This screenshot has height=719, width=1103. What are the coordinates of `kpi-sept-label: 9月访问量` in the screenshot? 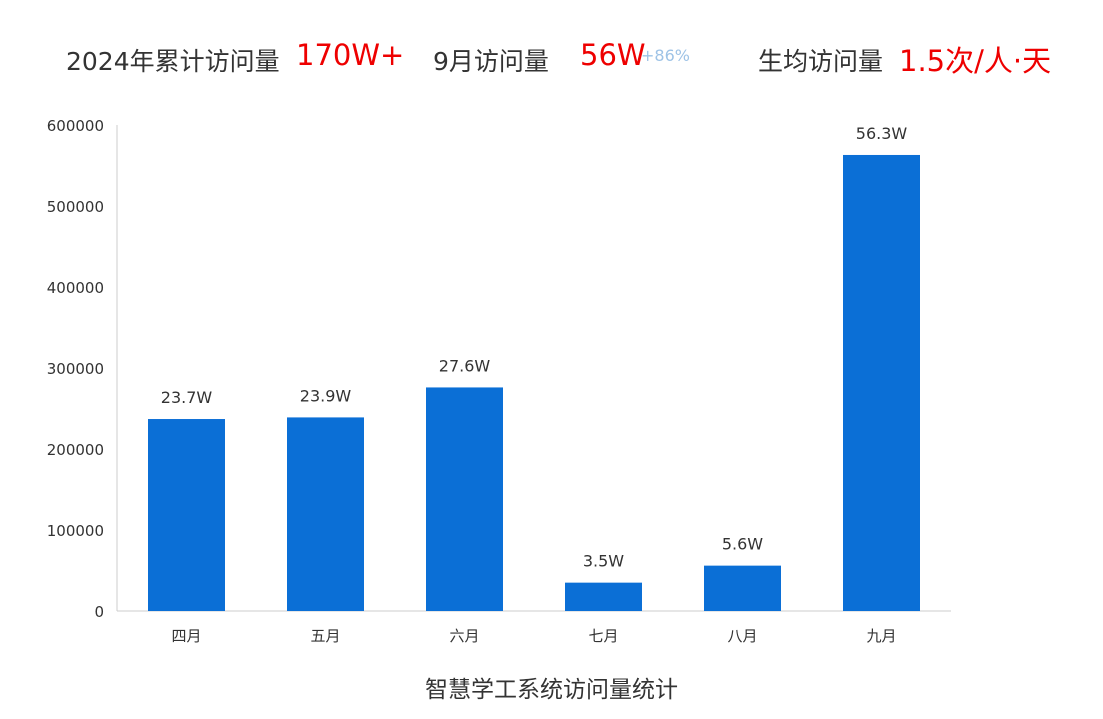 It's located at (491, 61).